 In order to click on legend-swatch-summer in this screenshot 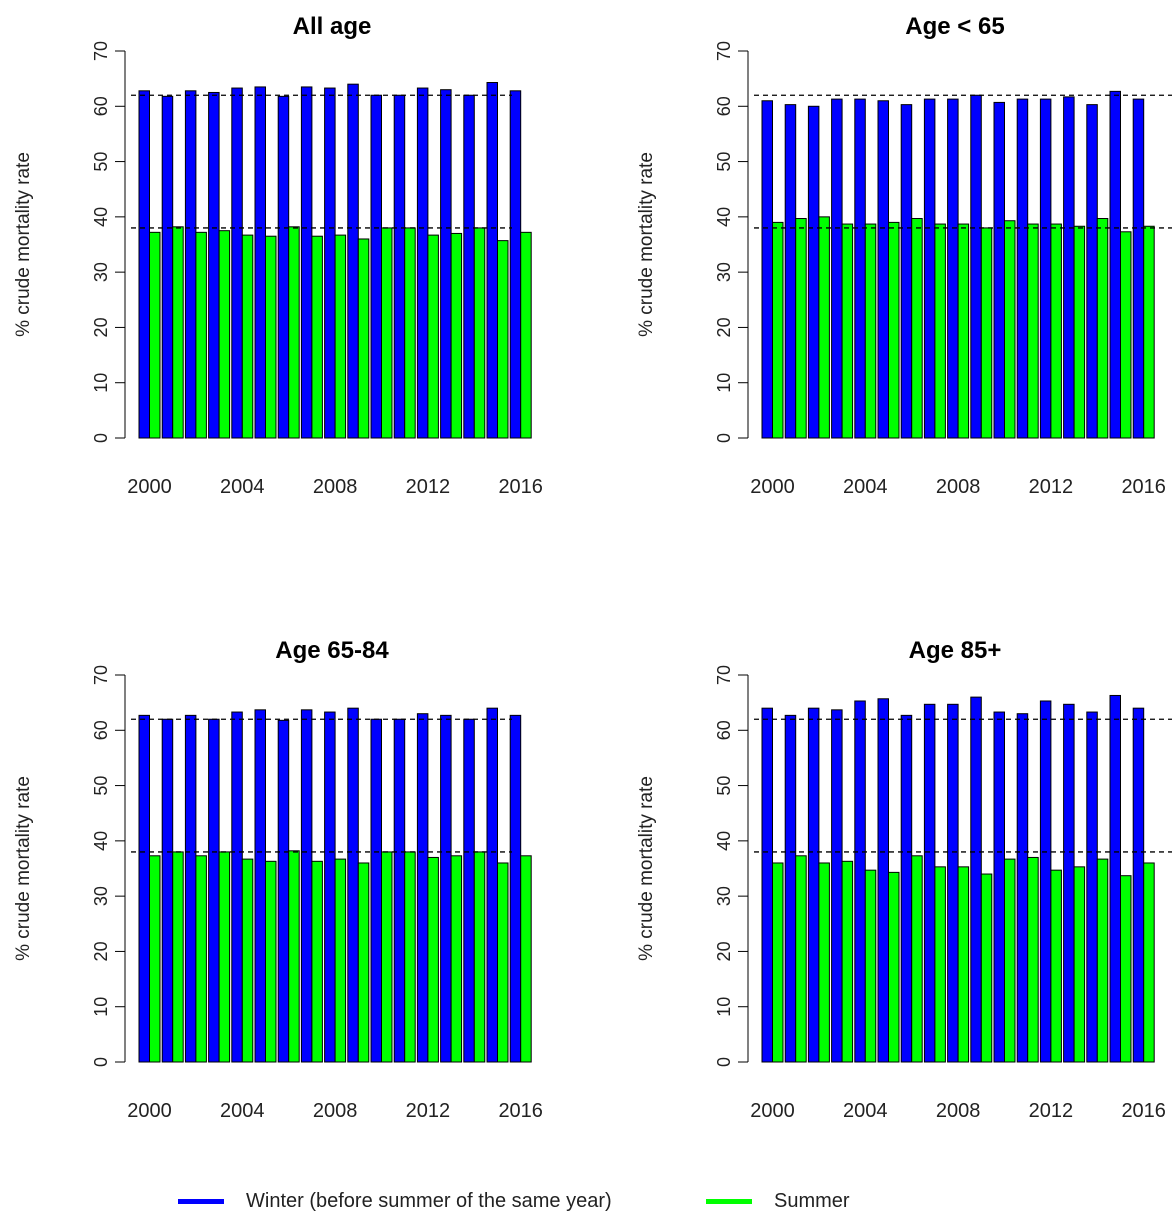, I will do `click(729, 1201)`.